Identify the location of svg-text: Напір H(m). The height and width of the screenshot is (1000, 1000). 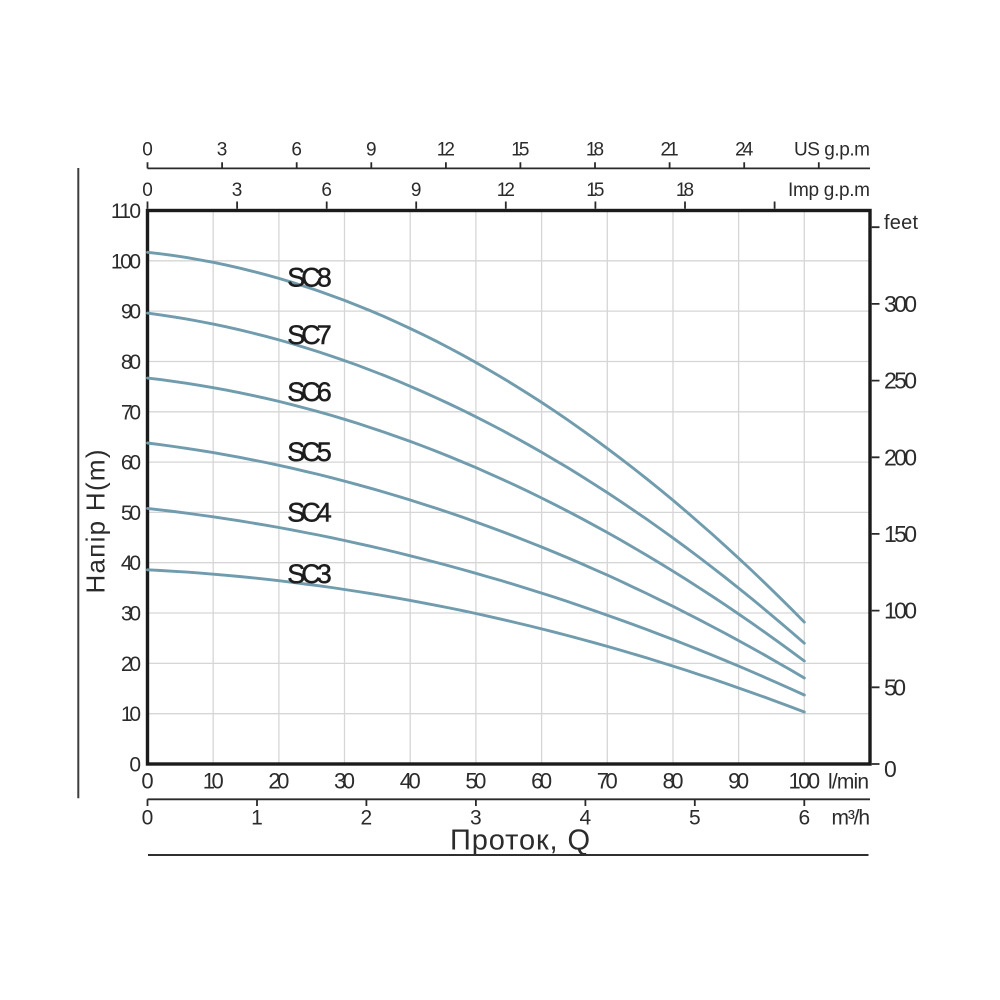
(96, 522).